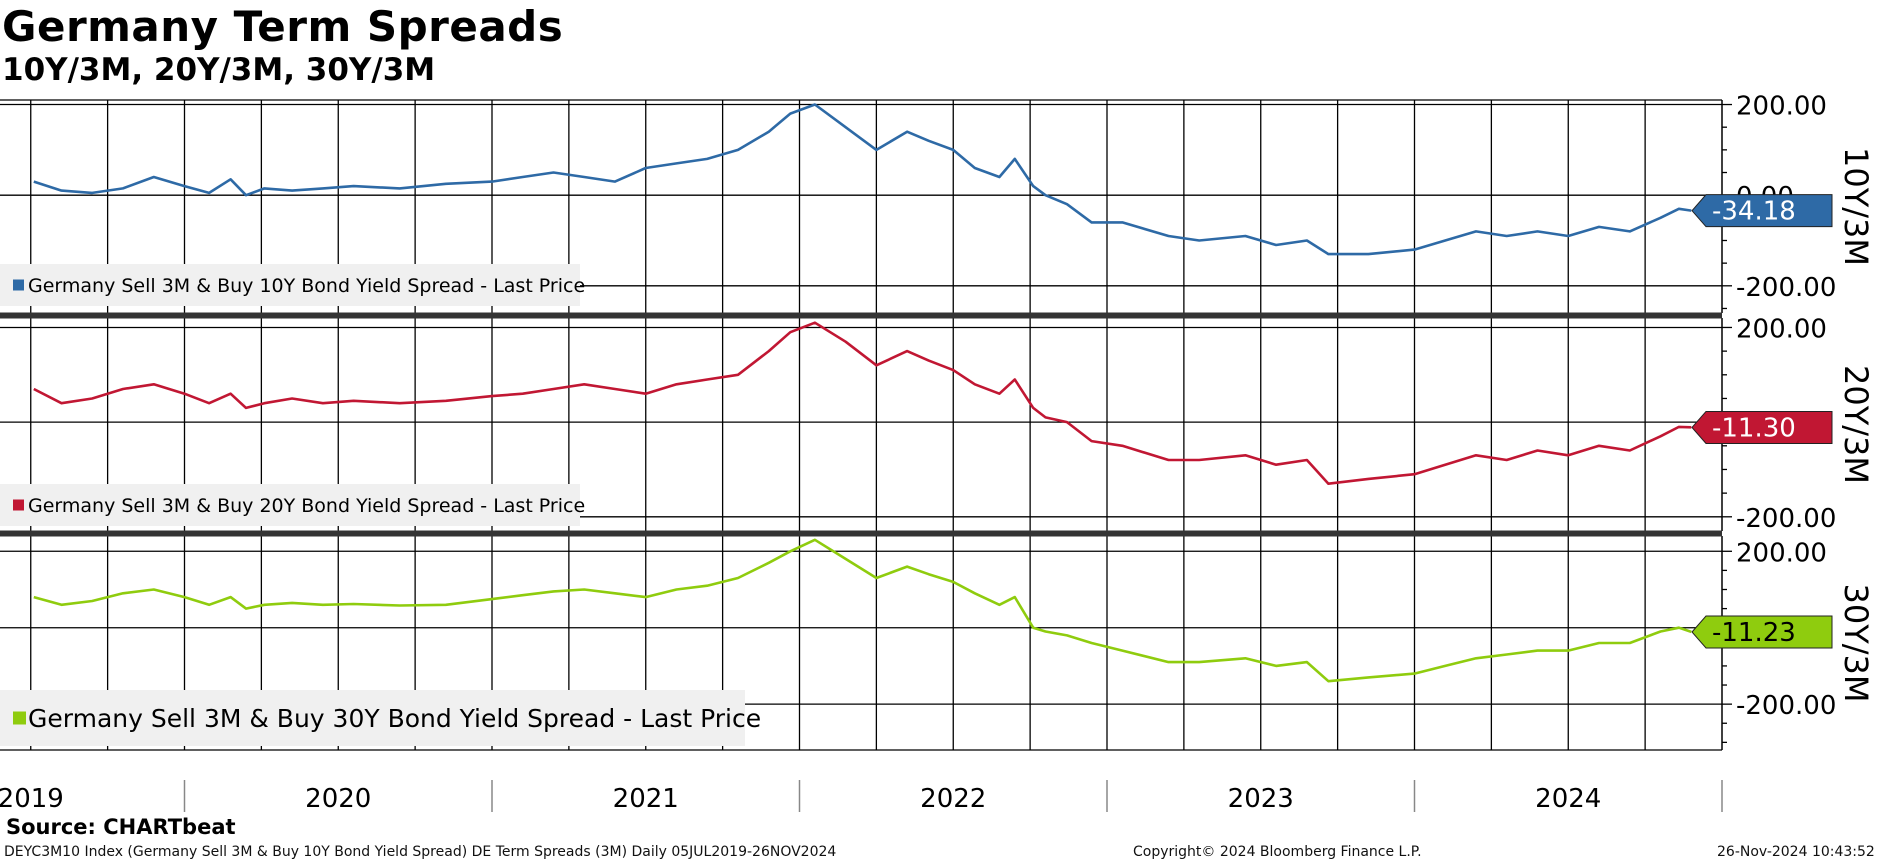 Image resolution: width=1877 pixels, height=863 pixels. What do you see at coordinates (862, 610) in the screenshot?
I see `series-line` at bounding box center [862, 610].